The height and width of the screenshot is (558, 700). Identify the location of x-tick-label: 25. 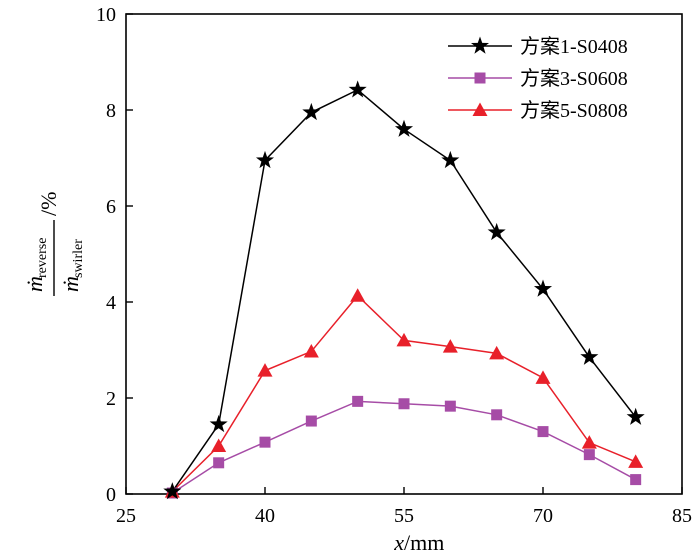
(126, 516).